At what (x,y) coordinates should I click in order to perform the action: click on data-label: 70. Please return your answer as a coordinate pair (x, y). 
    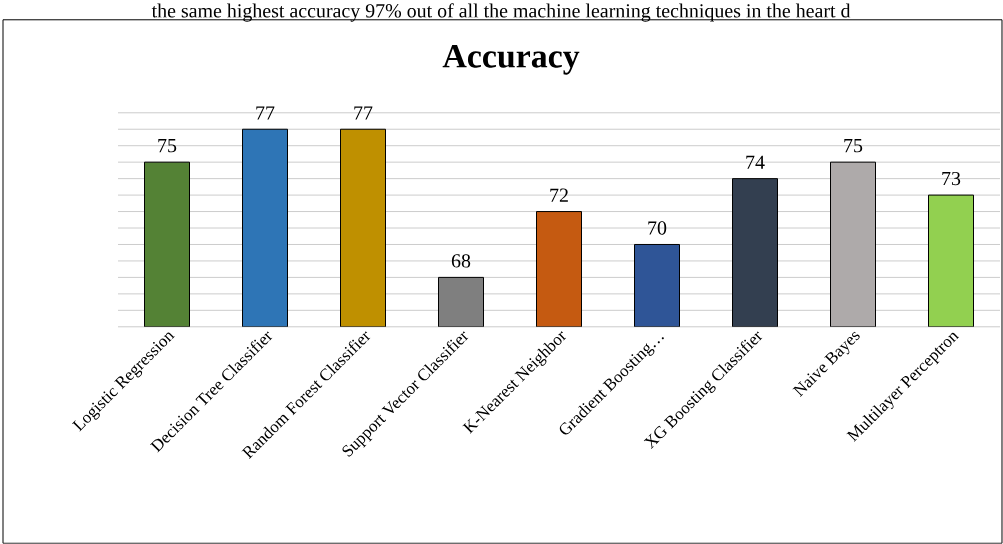
    Looking at the image, I should click on (657, 228).